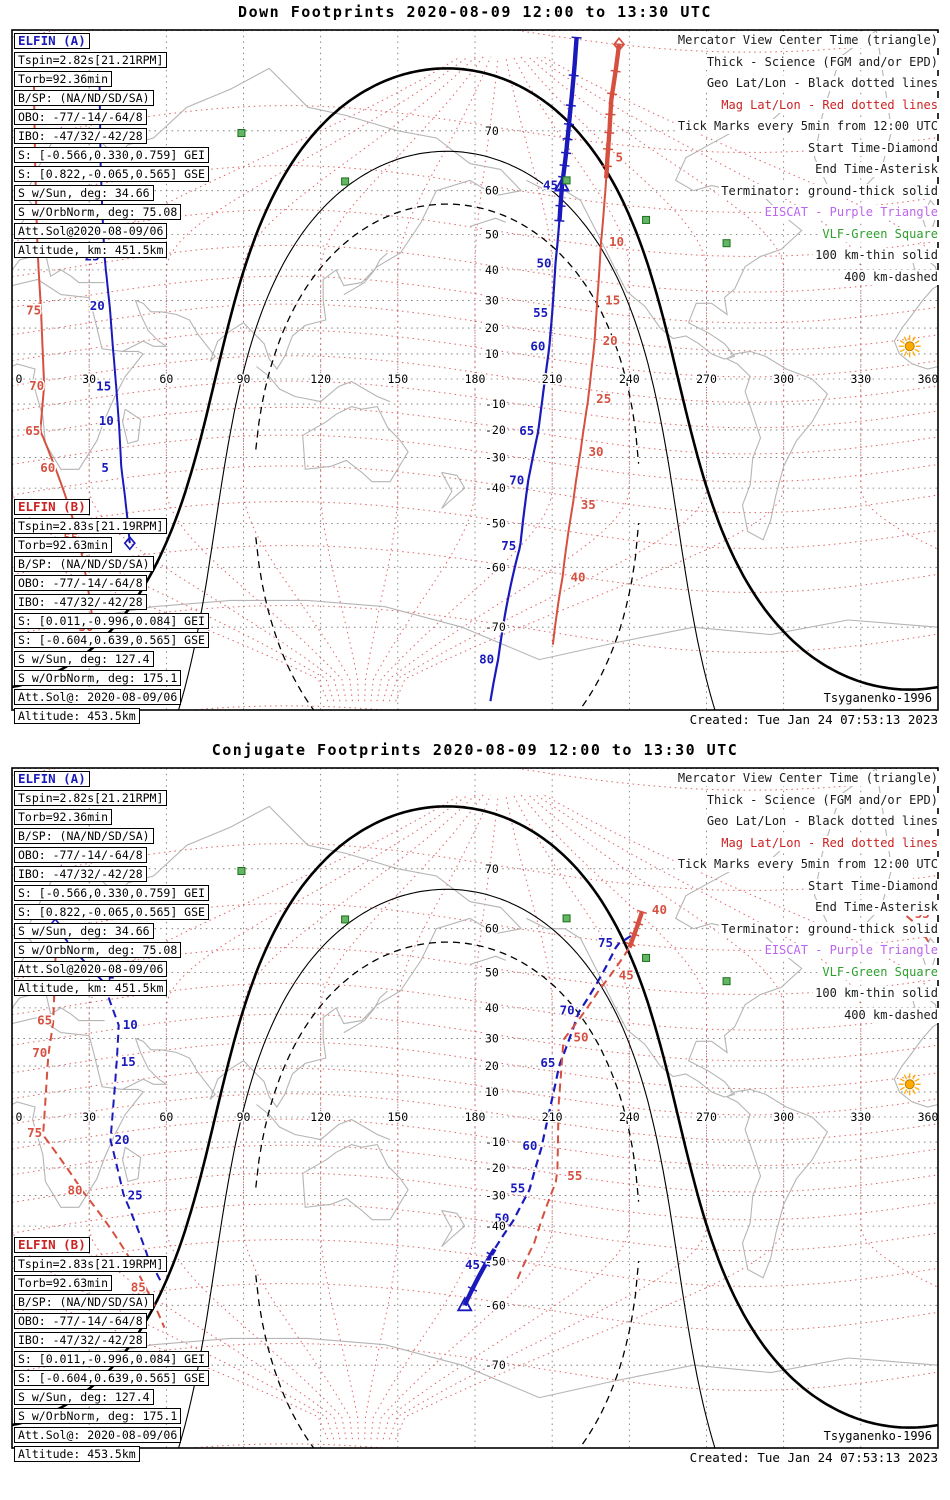 The width and height of the screenshot is (950, 1500). I want to click on legend-line: Mag Lat/Lon - Red dotted lines, so click(829, 105).